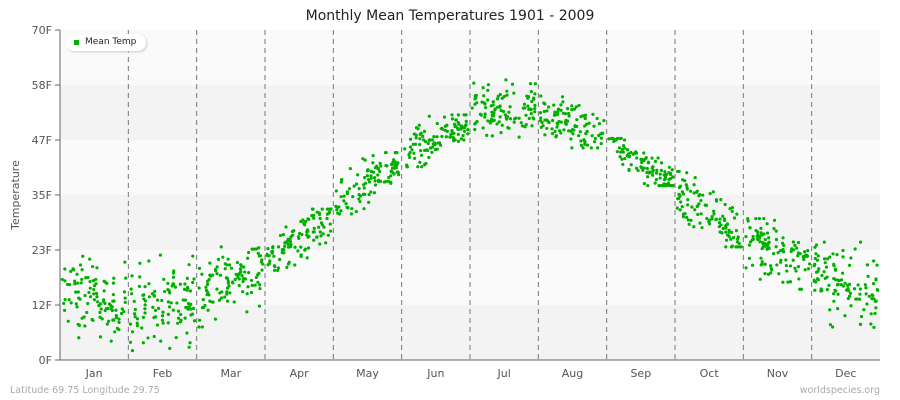  What do you see at coordinates (839, 390) in the screenshot?
I see `source-label: worldspecies.org` at bounding box center [839, 390].